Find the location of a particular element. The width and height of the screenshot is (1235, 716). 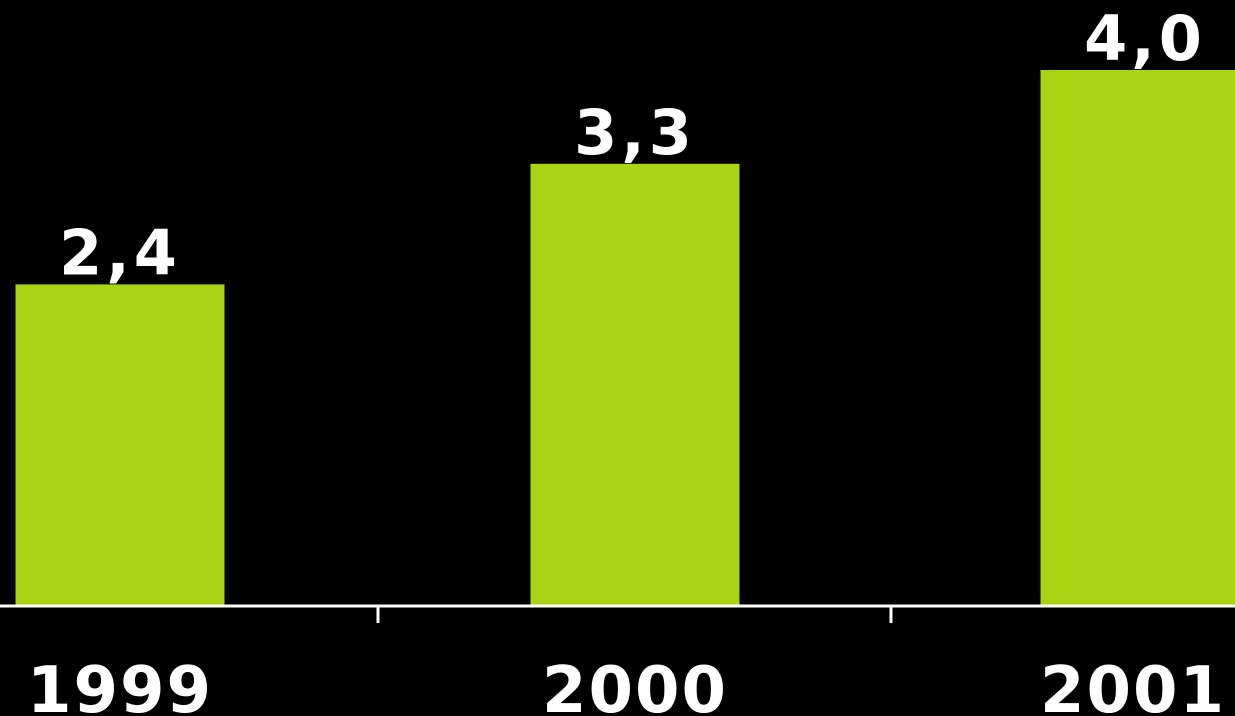

bar-2001 is located at coordinates (1137, 338).